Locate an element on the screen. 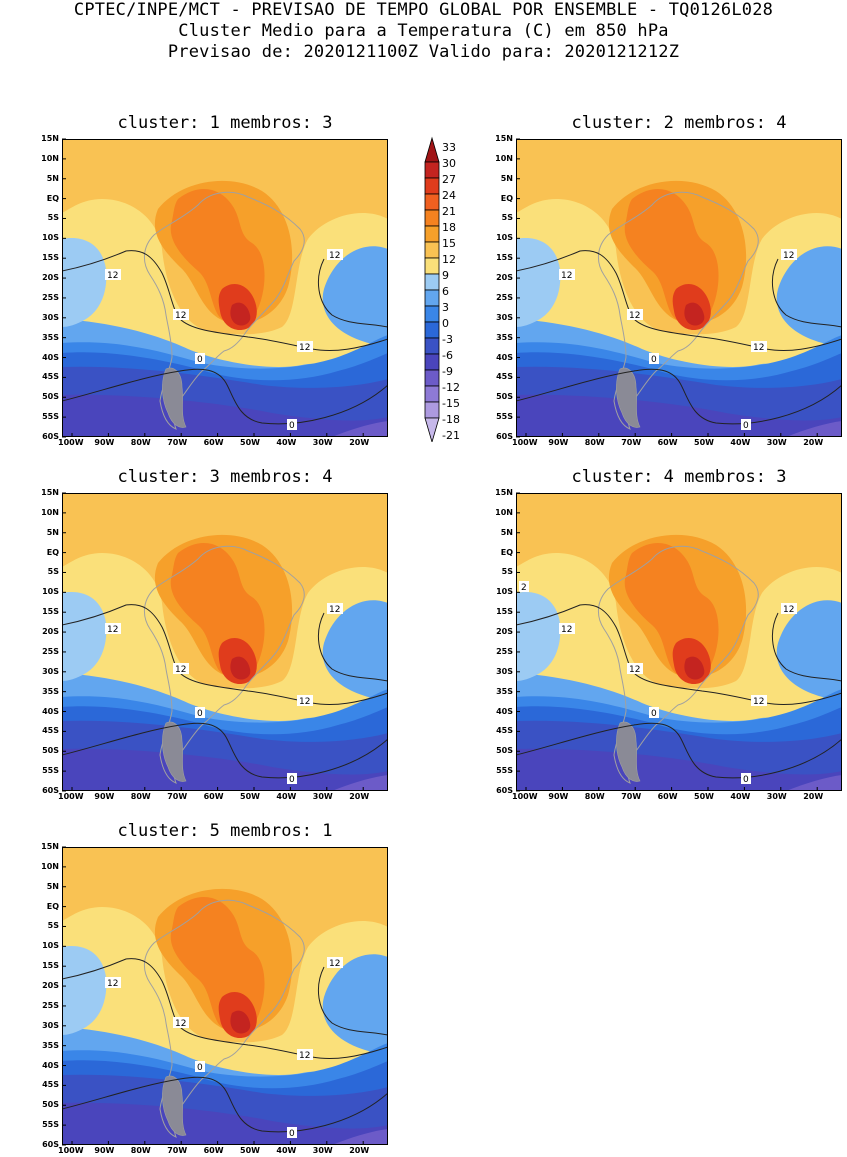 This screenshot has height=1157, width=847. panel-4-title: cluster: 4 membros: 3 is located at coordinates (679, 477).